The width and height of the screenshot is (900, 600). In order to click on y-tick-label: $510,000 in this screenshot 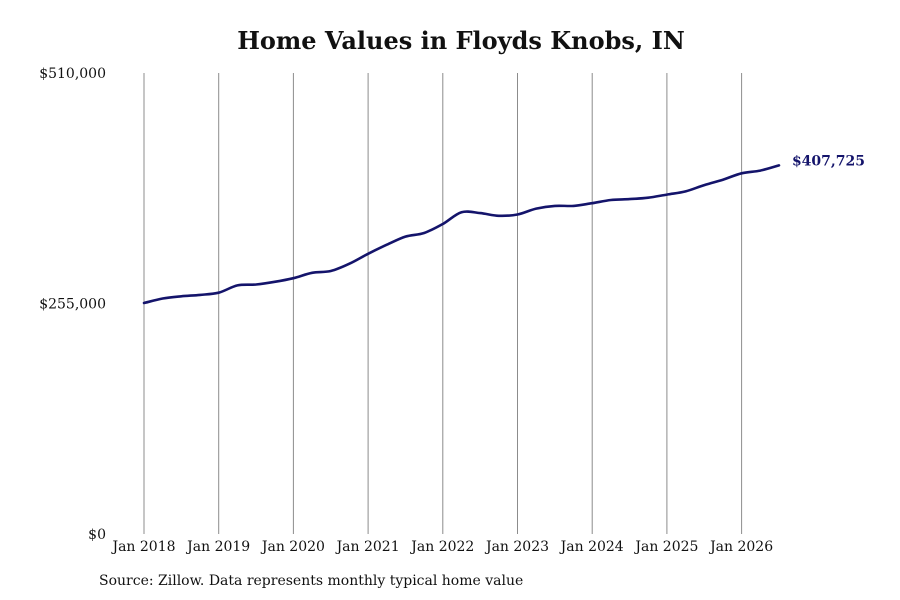, I will do `click(72, 74)`.